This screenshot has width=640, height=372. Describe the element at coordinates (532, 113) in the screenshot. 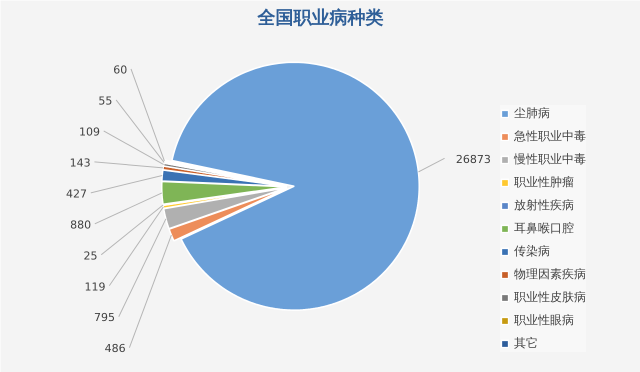

I see `legend-label: 尘肺病` at that location.